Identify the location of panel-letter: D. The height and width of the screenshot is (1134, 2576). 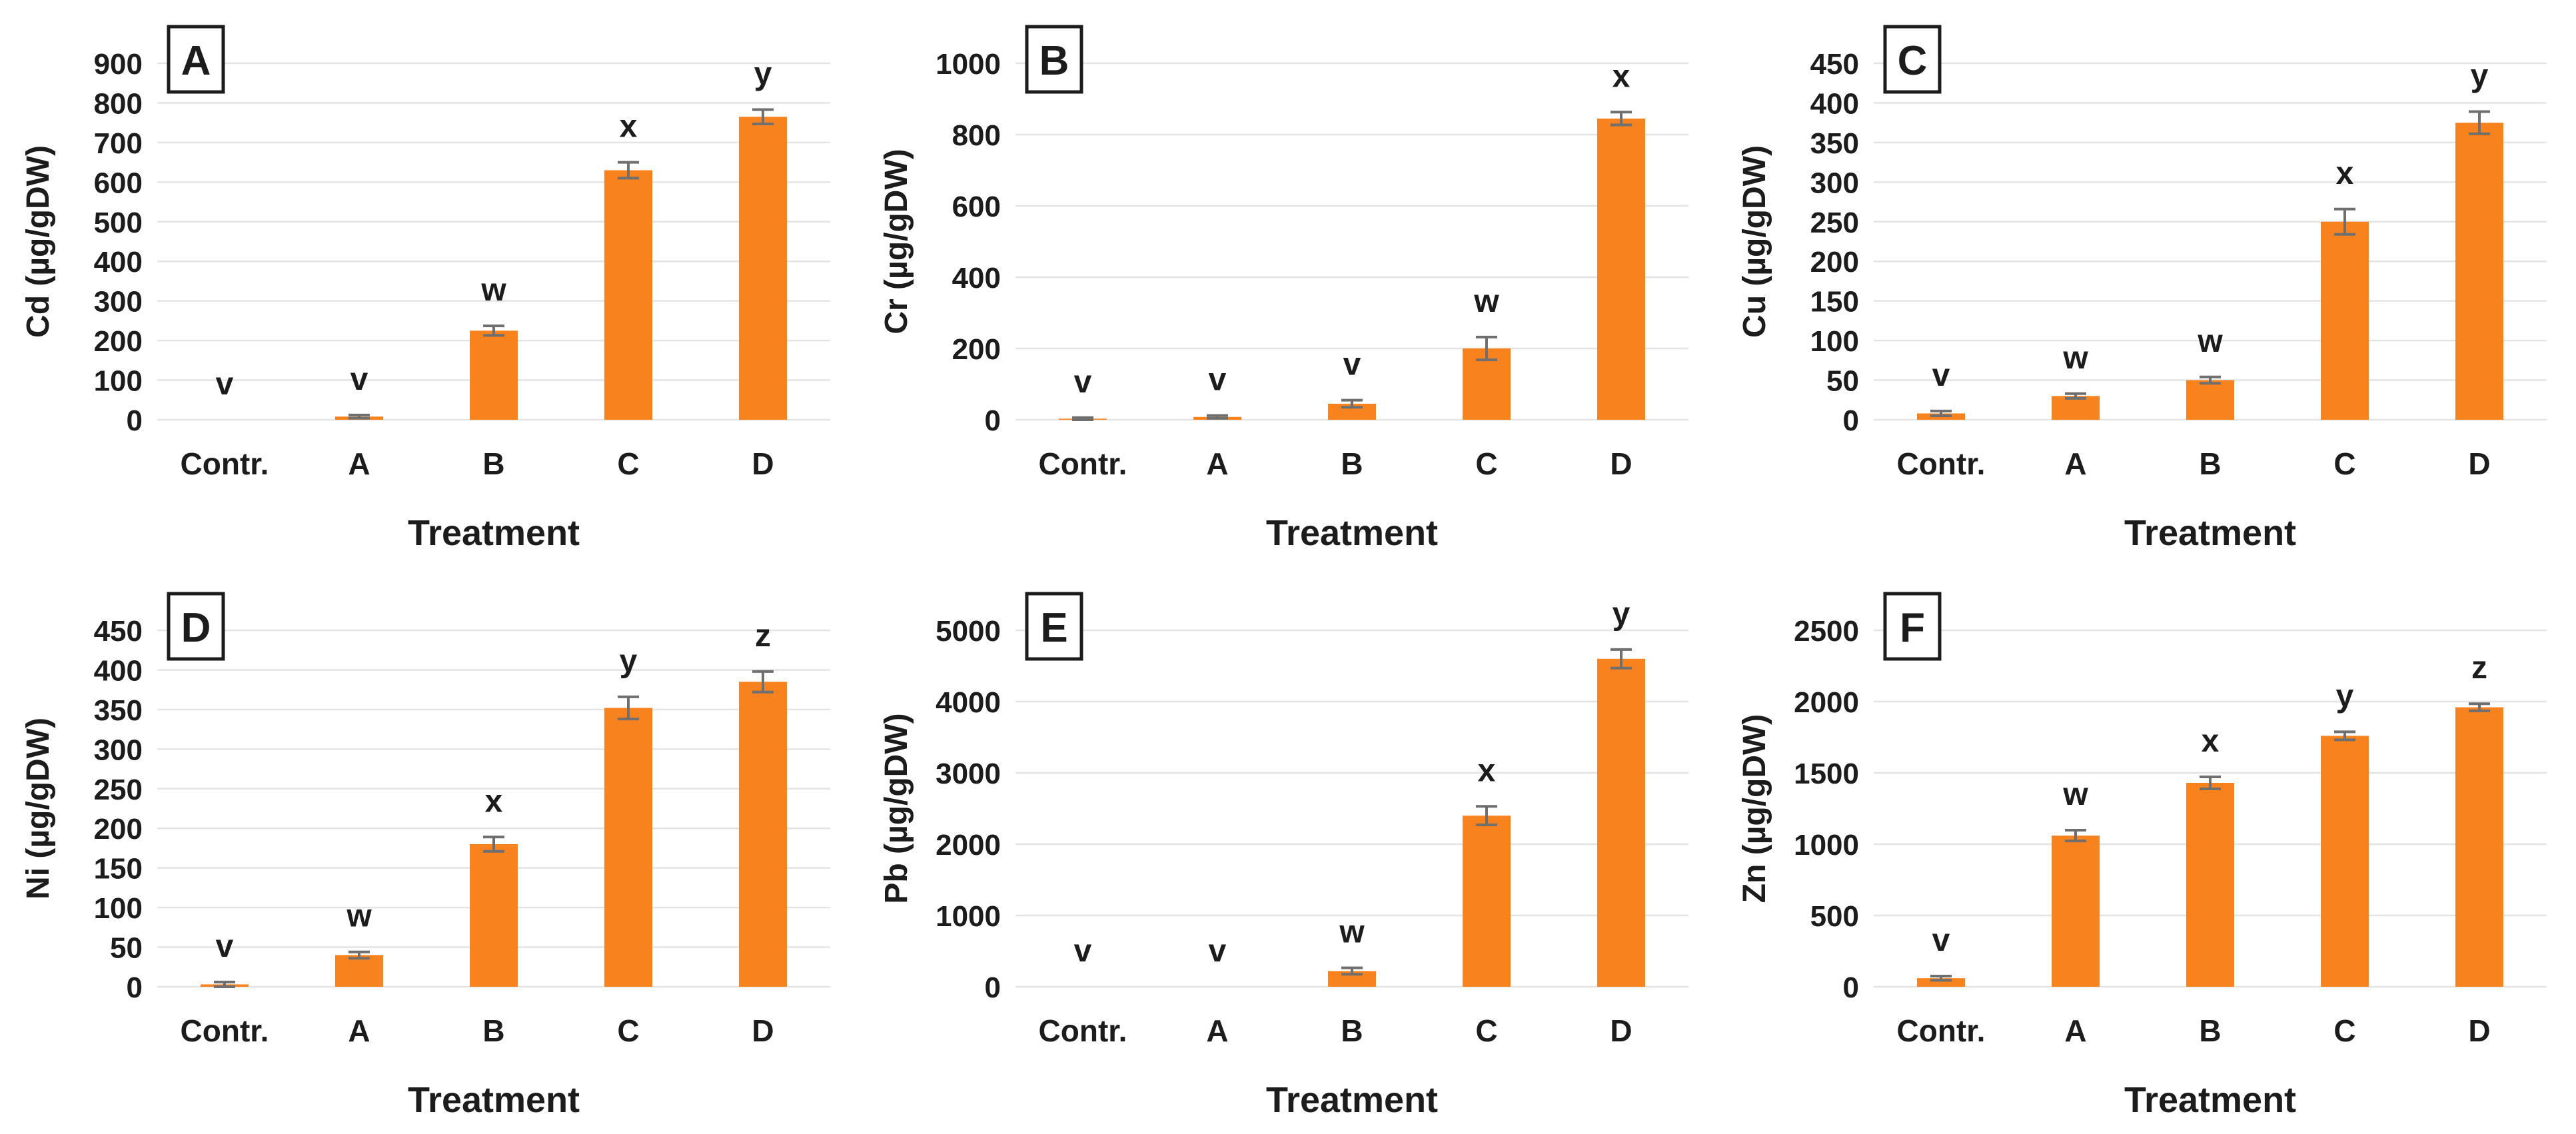
(196, 628).